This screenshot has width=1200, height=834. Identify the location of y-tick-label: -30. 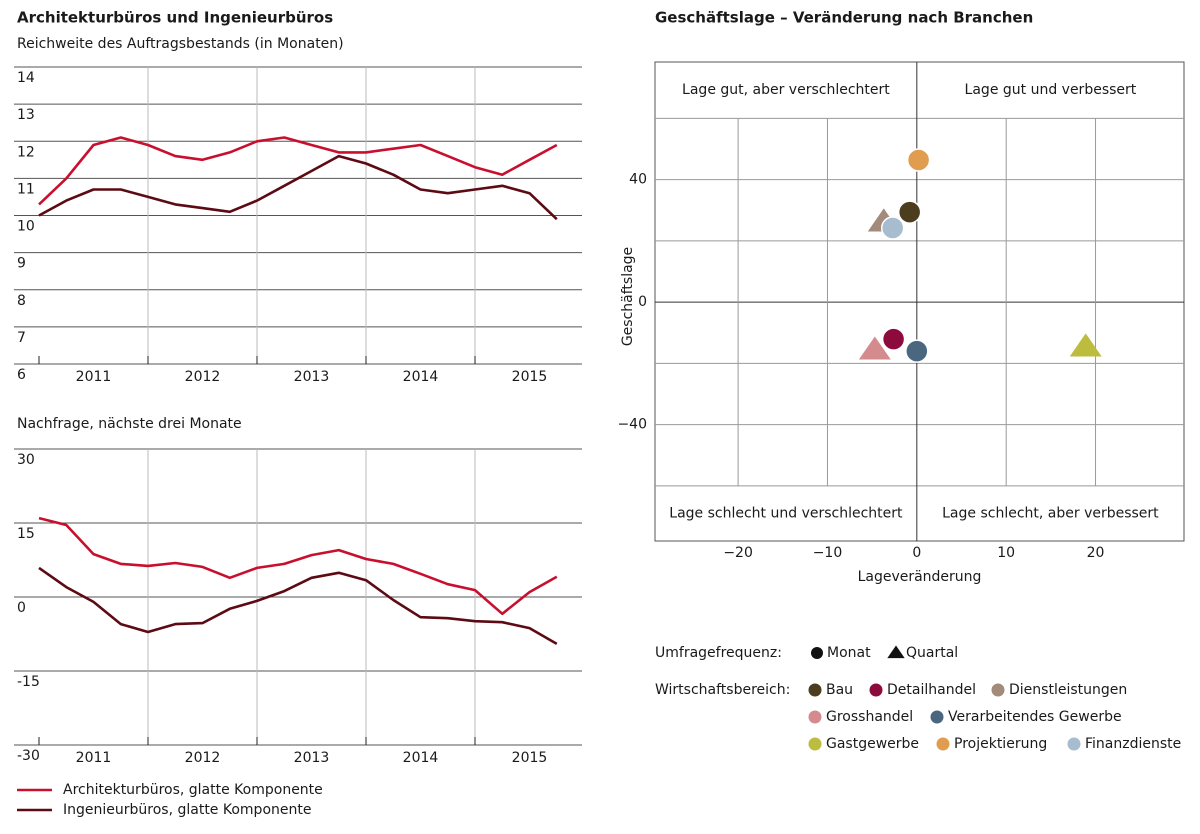
(28, 756).